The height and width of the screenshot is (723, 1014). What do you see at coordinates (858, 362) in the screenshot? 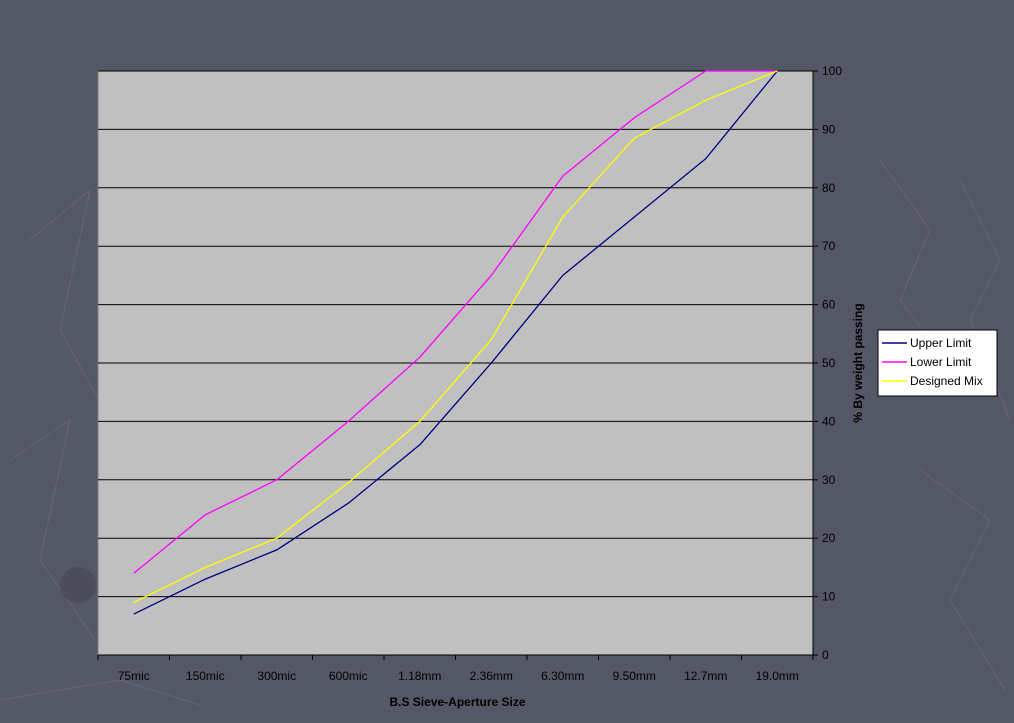
I see `y-axis-title: % By weight passing` at bounding box center [858, 362].